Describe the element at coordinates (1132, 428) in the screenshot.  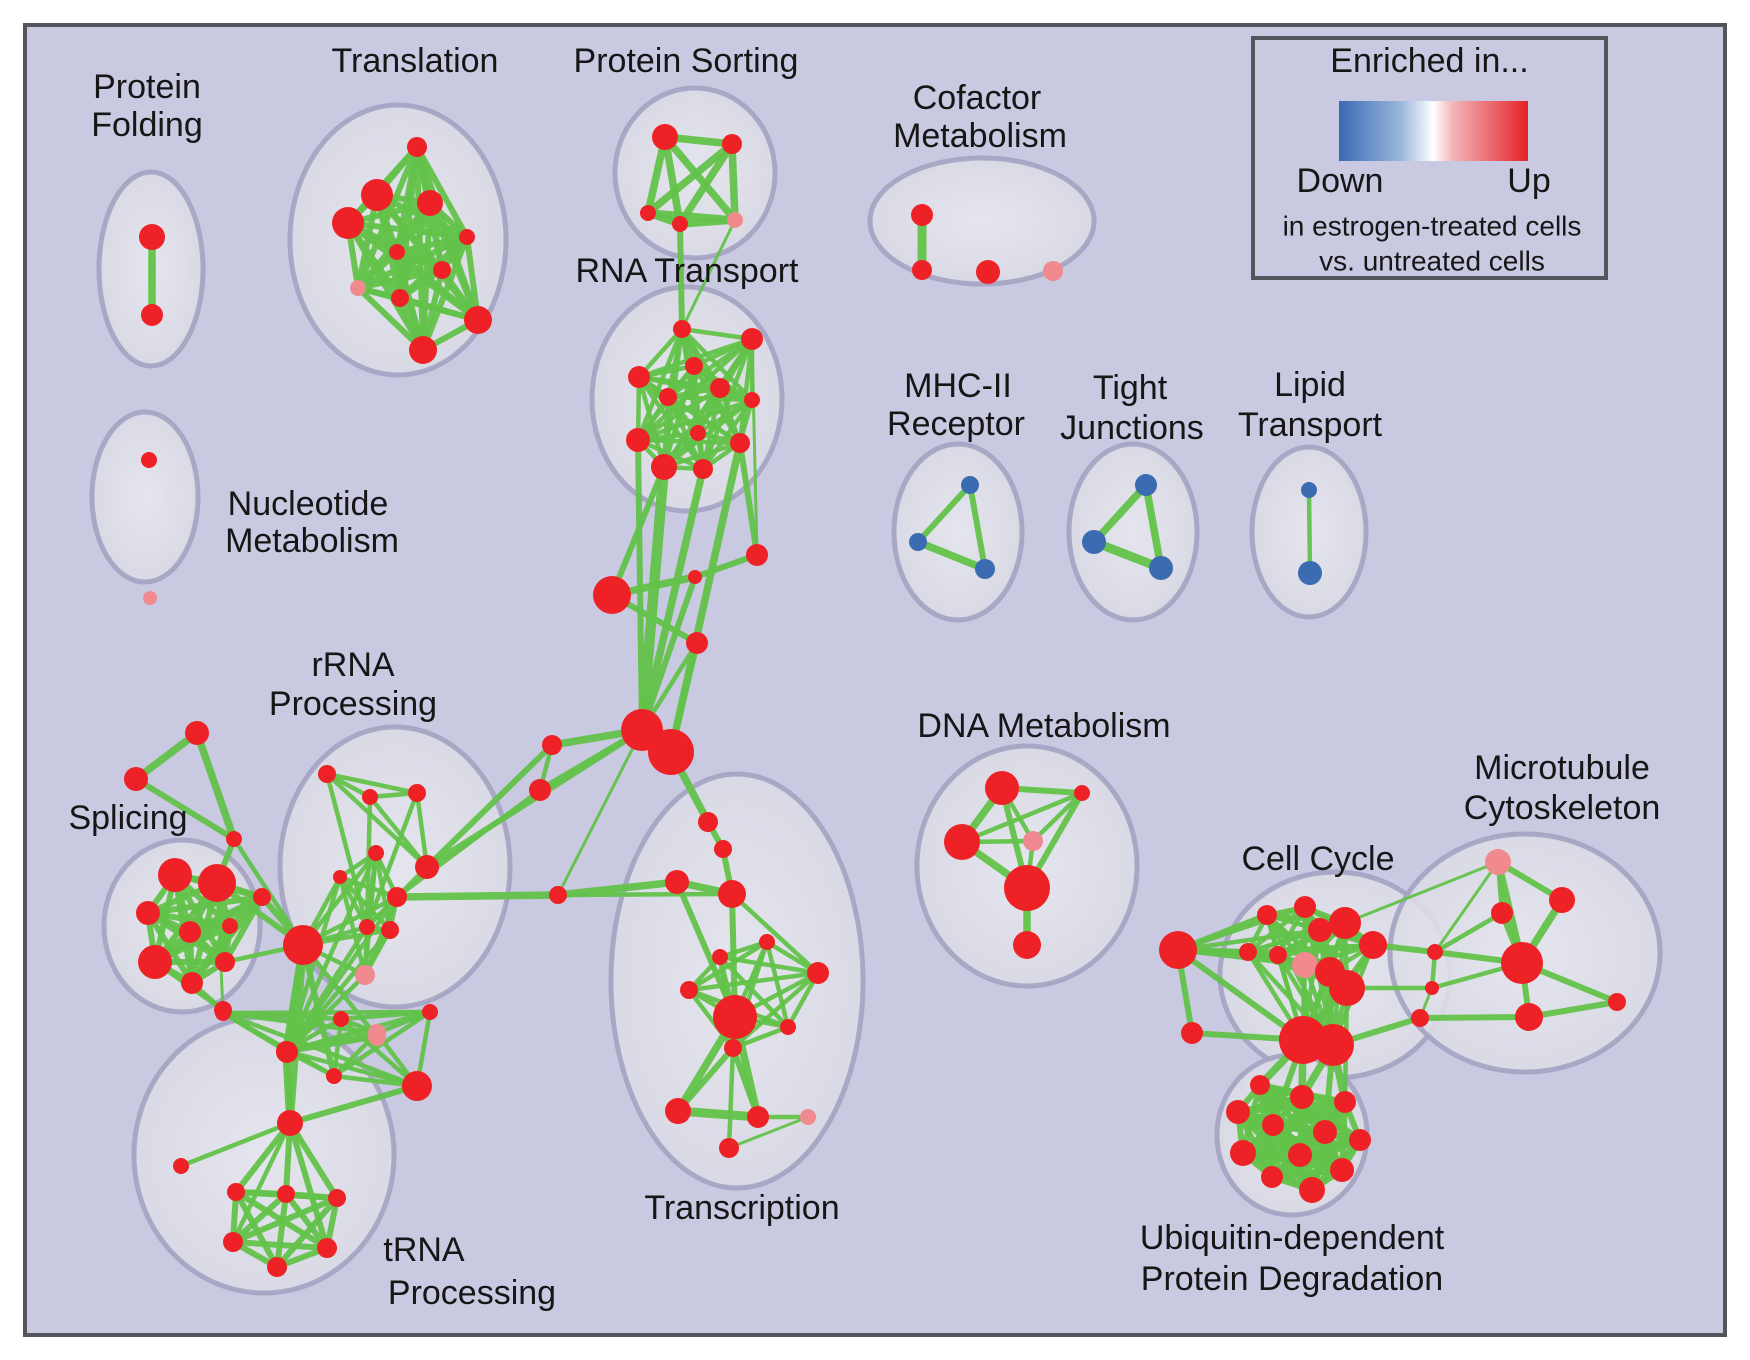
I see `cluster-label: Junctions` at that location.